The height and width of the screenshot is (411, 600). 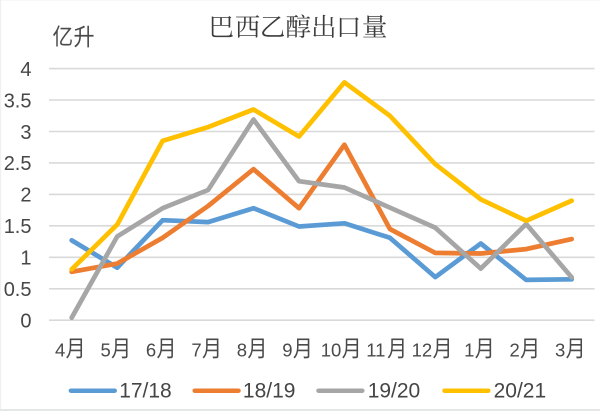 What do you see at coordinates (18, 227) in the screenshot?
I see `svg-text: 1.5` at bounding box center [18, 227].